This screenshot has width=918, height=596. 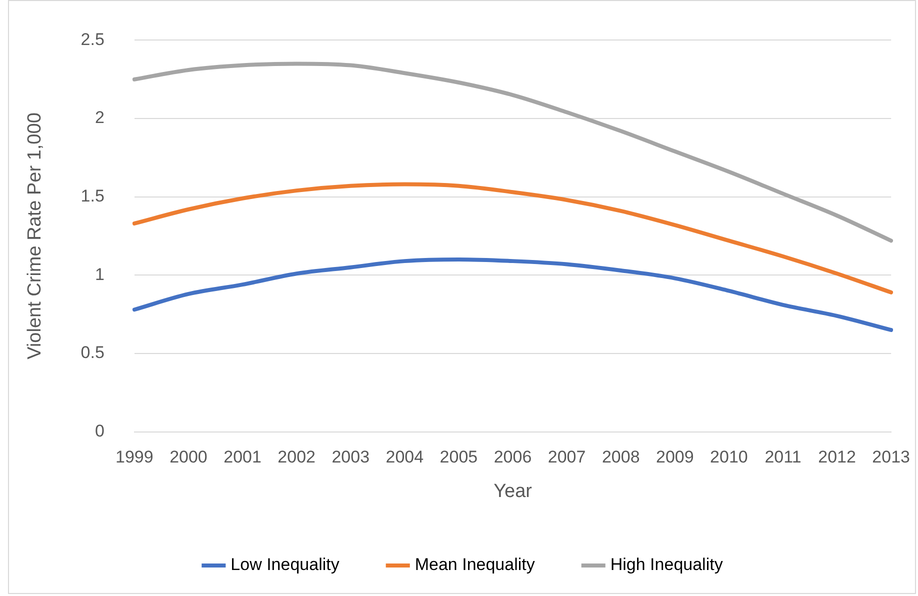 What do you see at coordinates (92, 39) in the screenshot?
I see `y-tick-label: 2.5` at bounding box center [92, 39].